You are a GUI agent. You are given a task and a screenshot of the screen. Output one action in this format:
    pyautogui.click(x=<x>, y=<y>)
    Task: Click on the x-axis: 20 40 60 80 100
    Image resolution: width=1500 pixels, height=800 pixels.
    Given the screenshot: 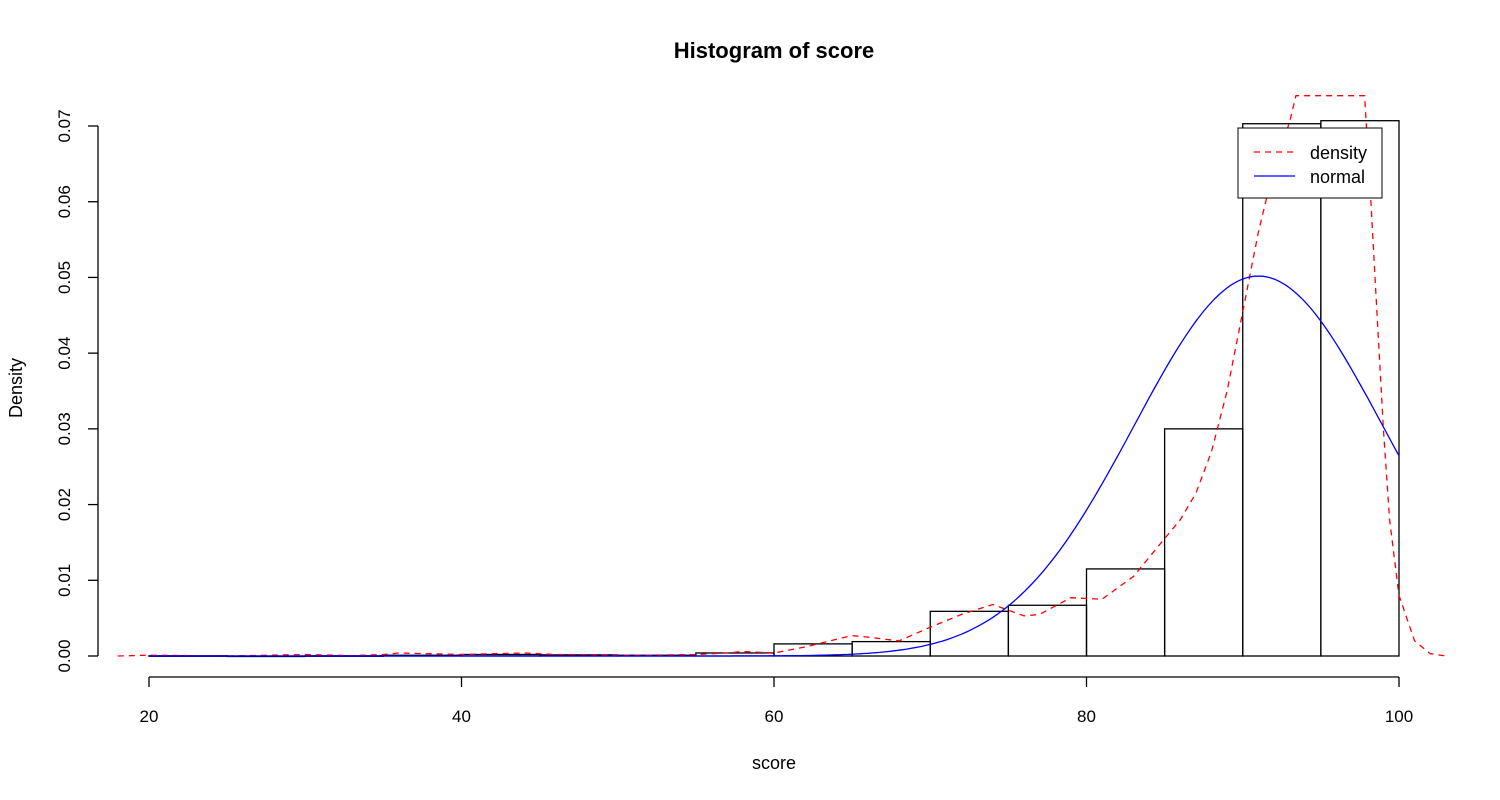 What is the action you would take?
    pyautogui.click(x=776, y=701)
    